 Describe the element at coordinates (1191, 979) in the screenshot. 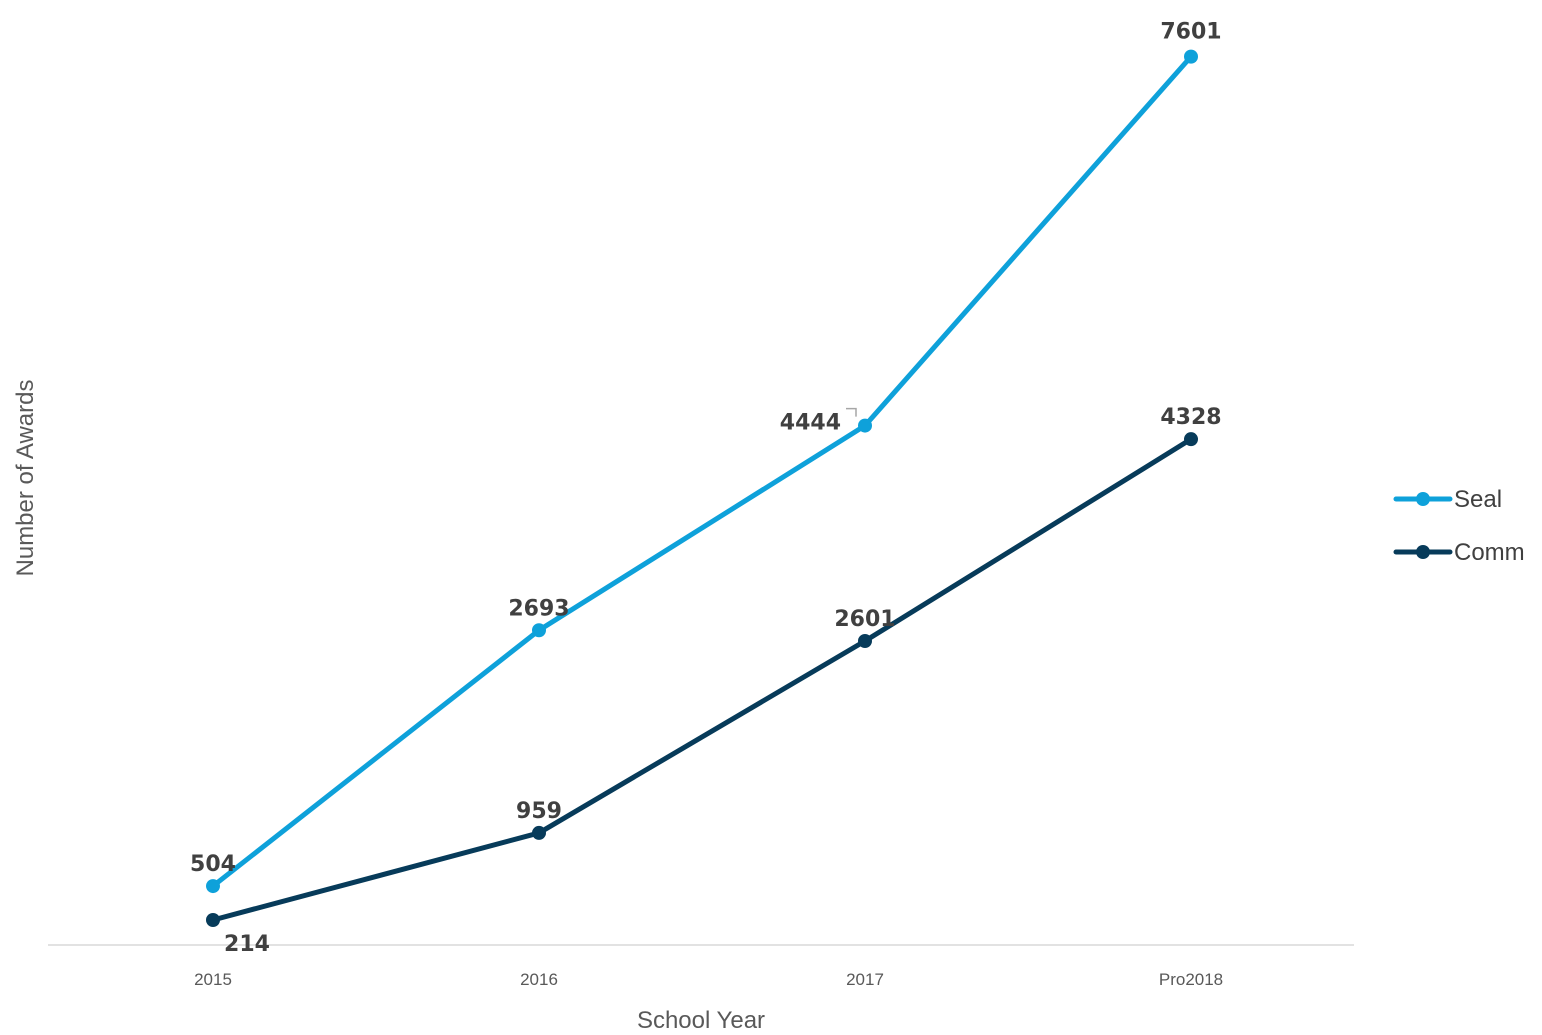

I see `x-tick-label: Pro2018` at that location.